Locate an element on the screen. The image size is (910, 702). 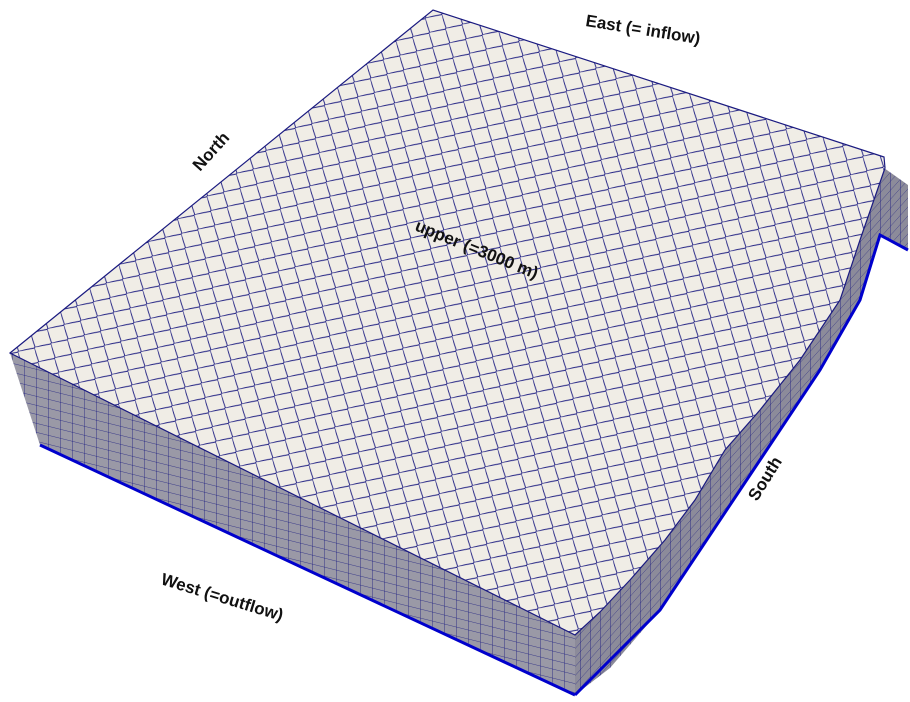
north-label: North is located at coordinates (211, 151).